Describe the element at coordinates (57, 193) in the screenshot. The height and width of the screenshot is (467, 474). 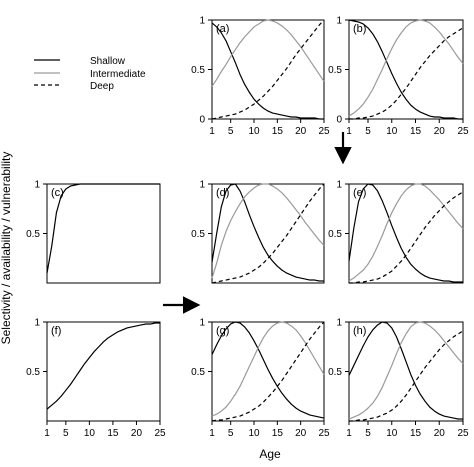
I see `panel-label: (c)` at that location.